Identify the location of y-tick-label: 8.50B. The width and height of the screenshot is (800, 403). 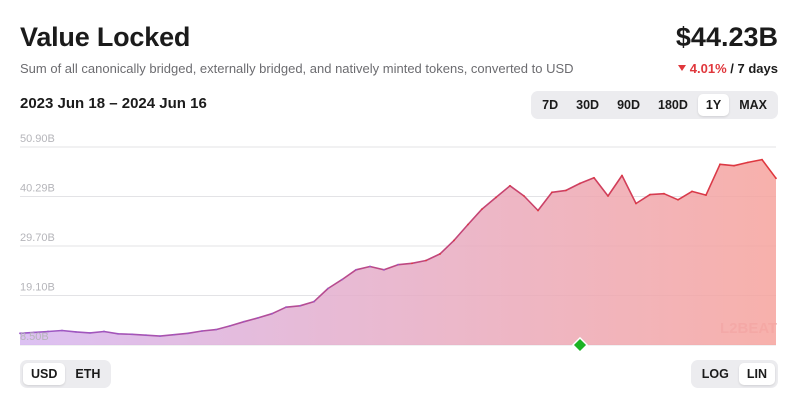
(34, 337).